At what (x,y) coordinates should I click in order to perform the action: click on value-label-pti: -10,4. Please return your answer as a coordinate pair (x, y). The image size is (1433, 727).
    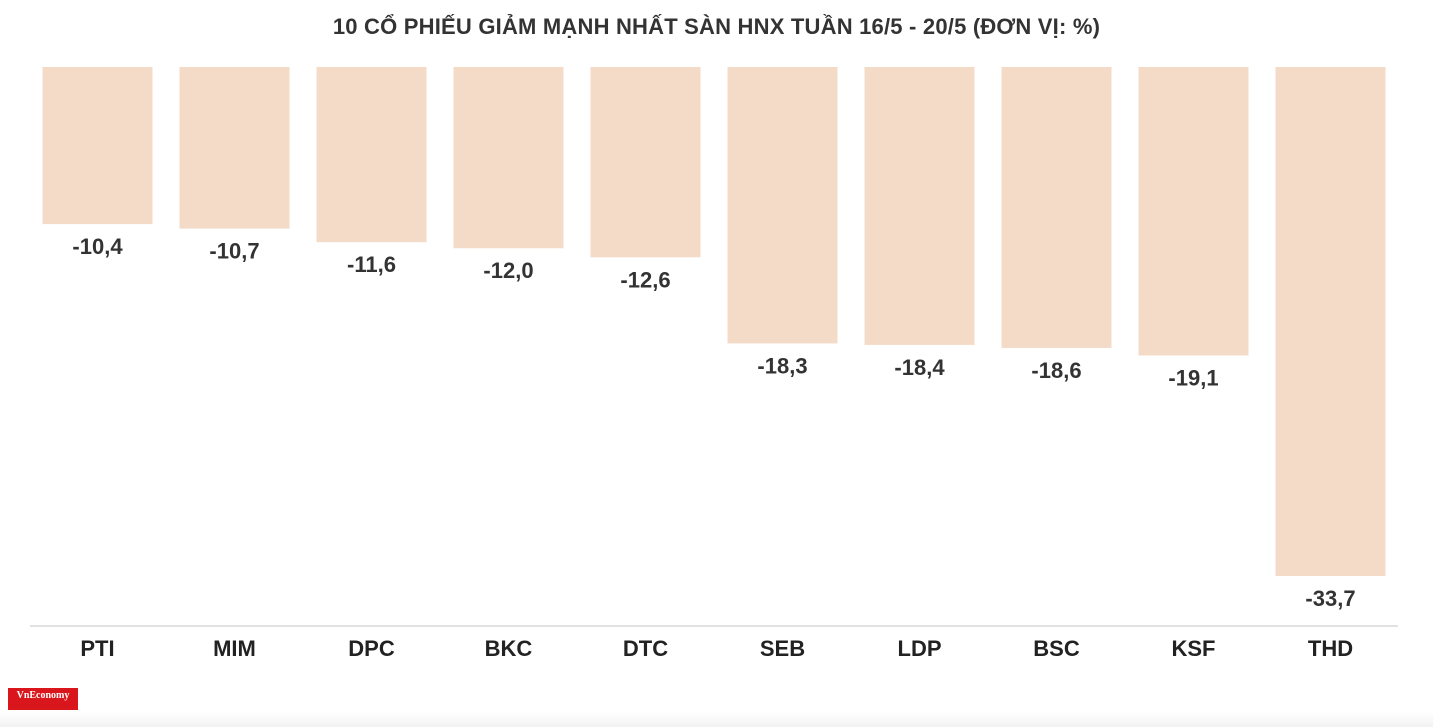
    Looking at the image, I should click on (97, 246).